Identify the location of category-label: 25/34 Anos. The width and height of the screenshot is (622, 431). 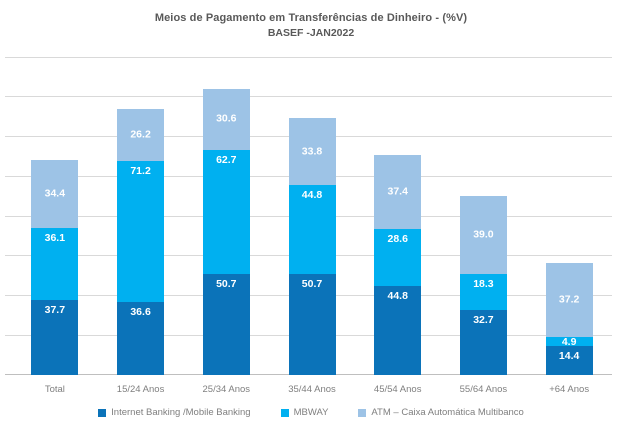
(226, 389).